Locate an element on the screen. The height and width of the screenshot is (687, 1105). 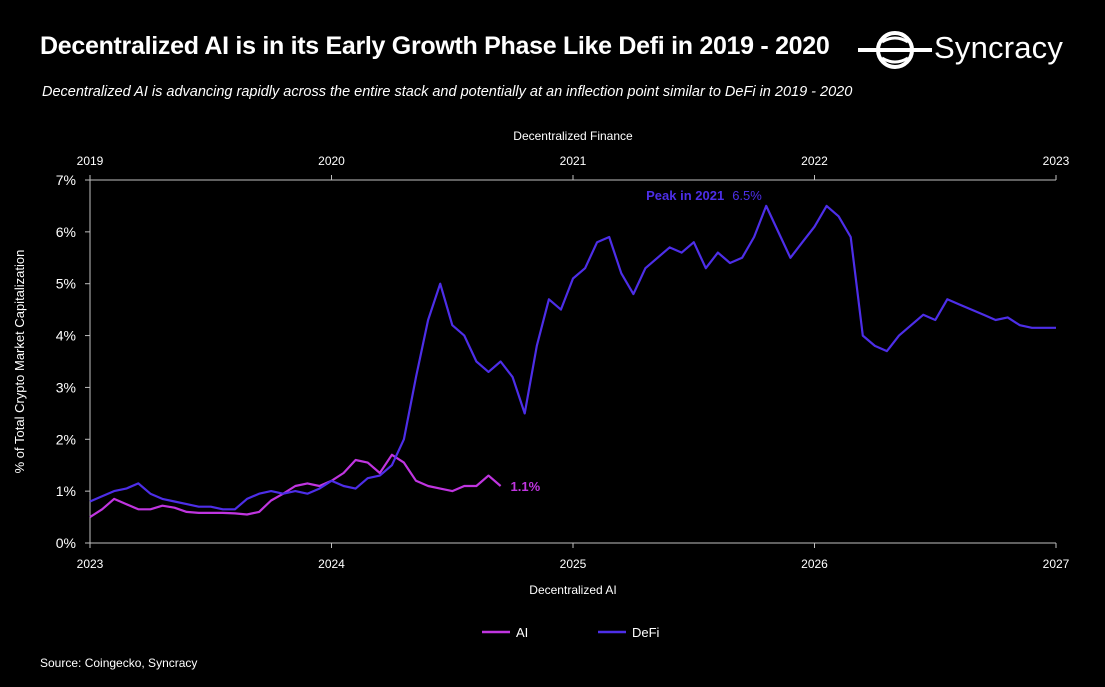
annotation-defi-peak-label: Peak in 2021 is located at coordinates (685, 195).